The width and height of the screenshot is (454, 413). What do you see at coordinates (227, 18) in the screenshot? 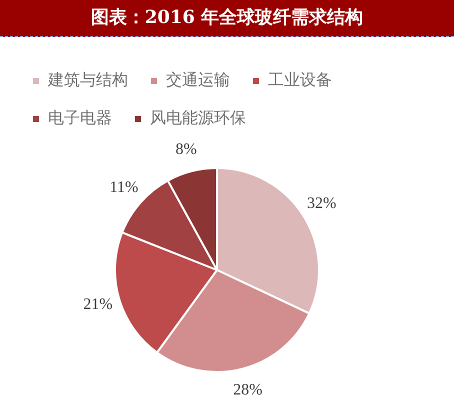
I see `chart-title: 图表：2016 年全球玻纤需求结构` at bounding box center [227, 18].